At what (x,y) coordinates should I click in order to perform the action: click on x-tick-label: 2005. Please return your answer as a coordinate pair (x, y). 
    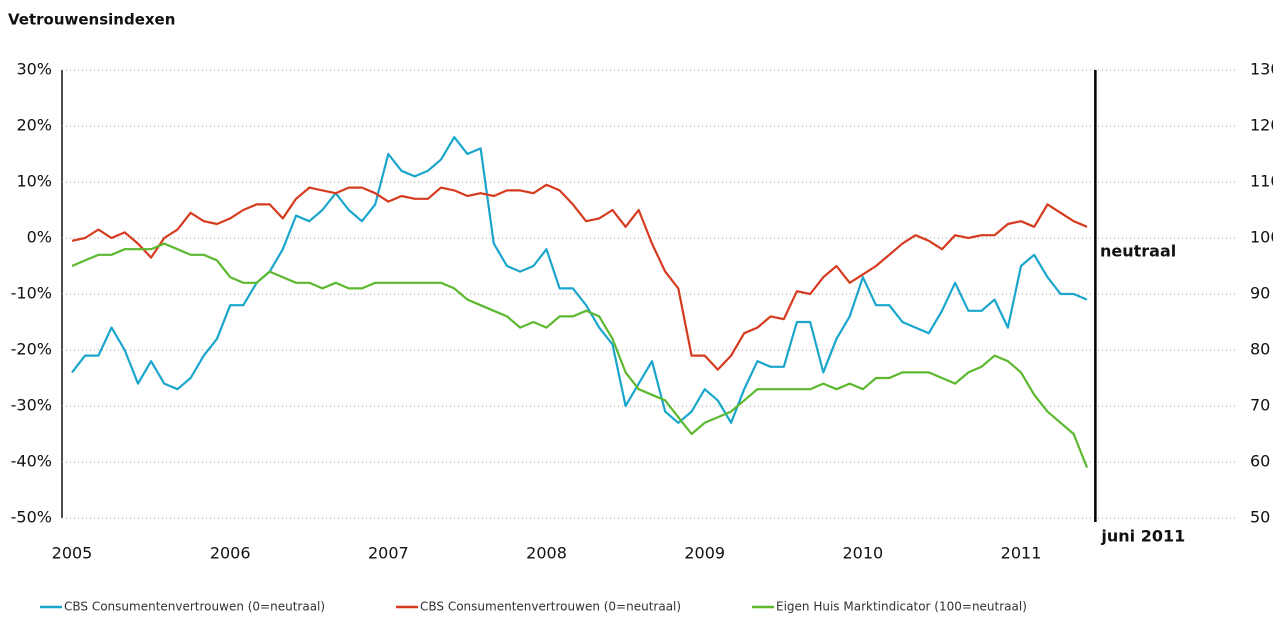
    Looking at the image, I should click on (72, 553).